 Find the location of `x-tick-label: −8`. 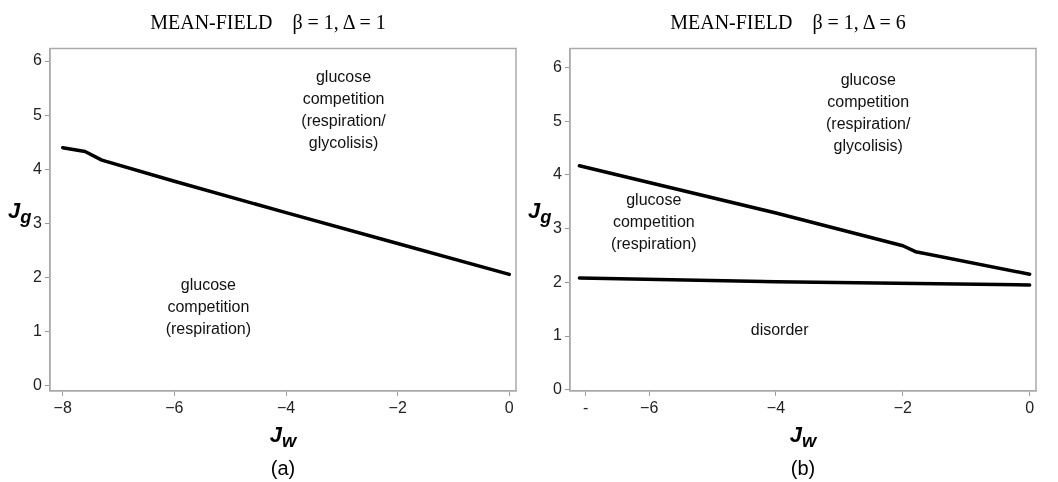

x-tick-label: −8 is located at coordinates (62, 407).